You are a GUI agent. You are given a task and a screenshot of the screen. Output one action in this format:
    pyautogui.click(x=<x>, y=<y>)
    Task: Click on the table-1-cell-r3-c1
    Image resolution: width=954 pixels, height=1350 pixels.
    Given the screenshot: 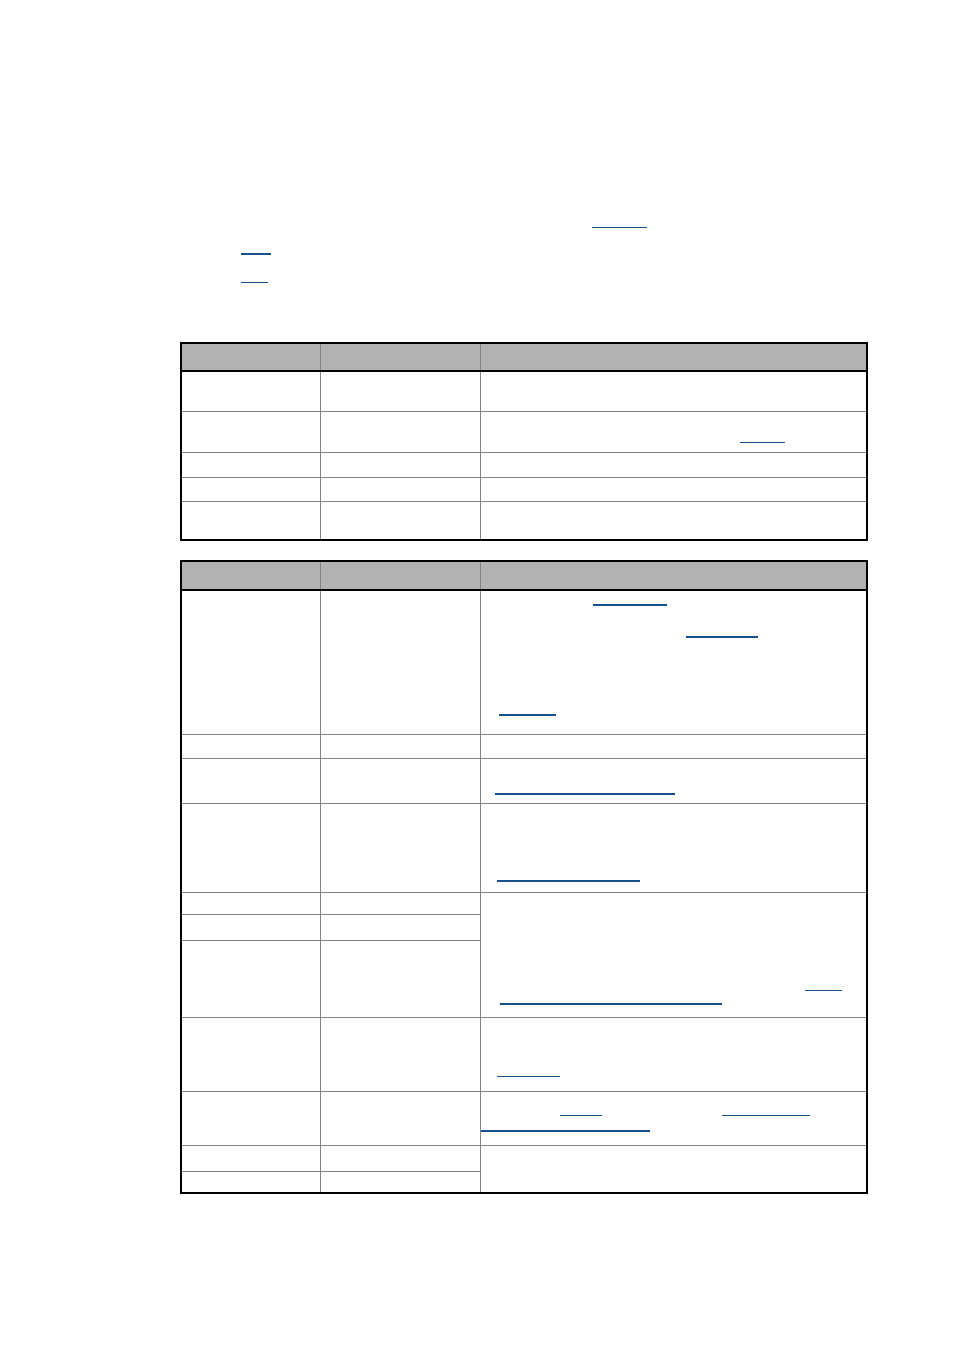 What is the action you would take?
    pyautogui.click(x=250, y=465)
    